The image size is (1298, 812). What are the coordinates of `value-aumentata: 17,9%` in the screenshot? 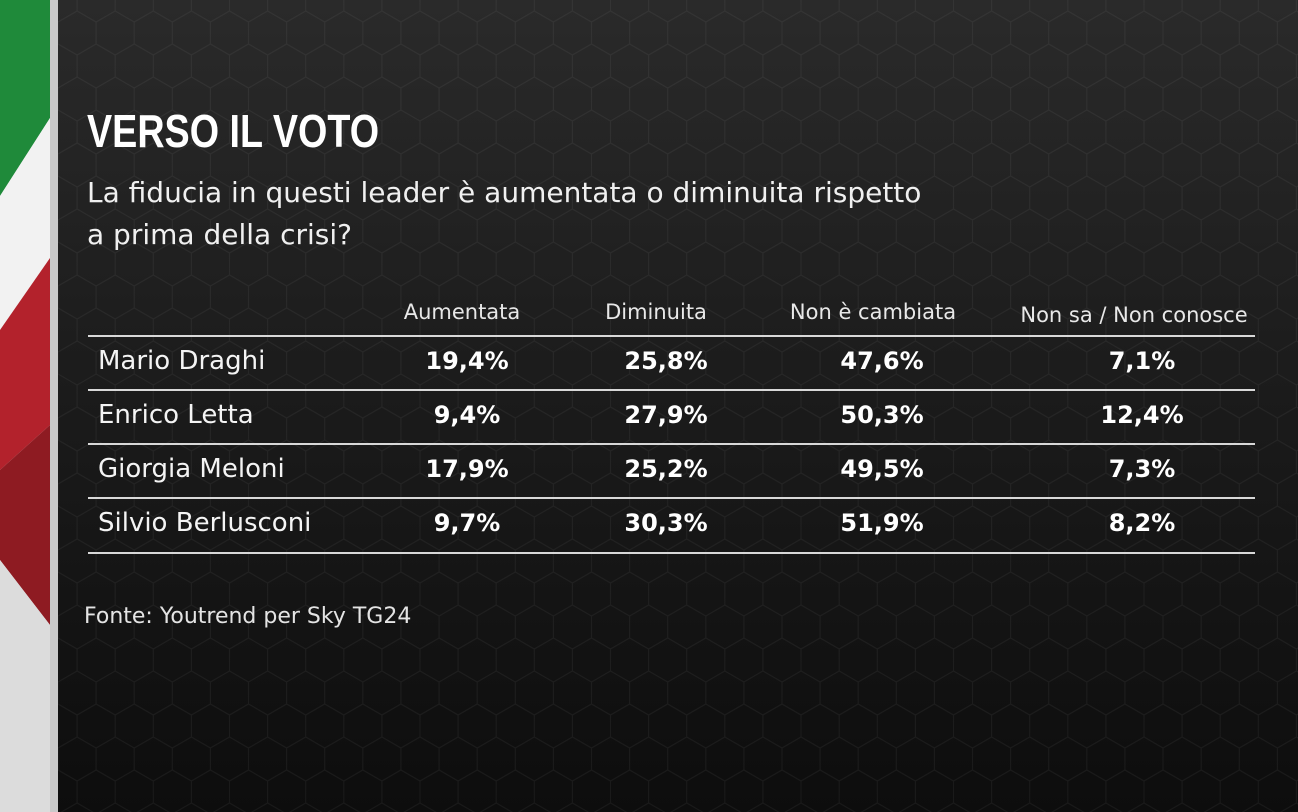 It's located at (467, 469).